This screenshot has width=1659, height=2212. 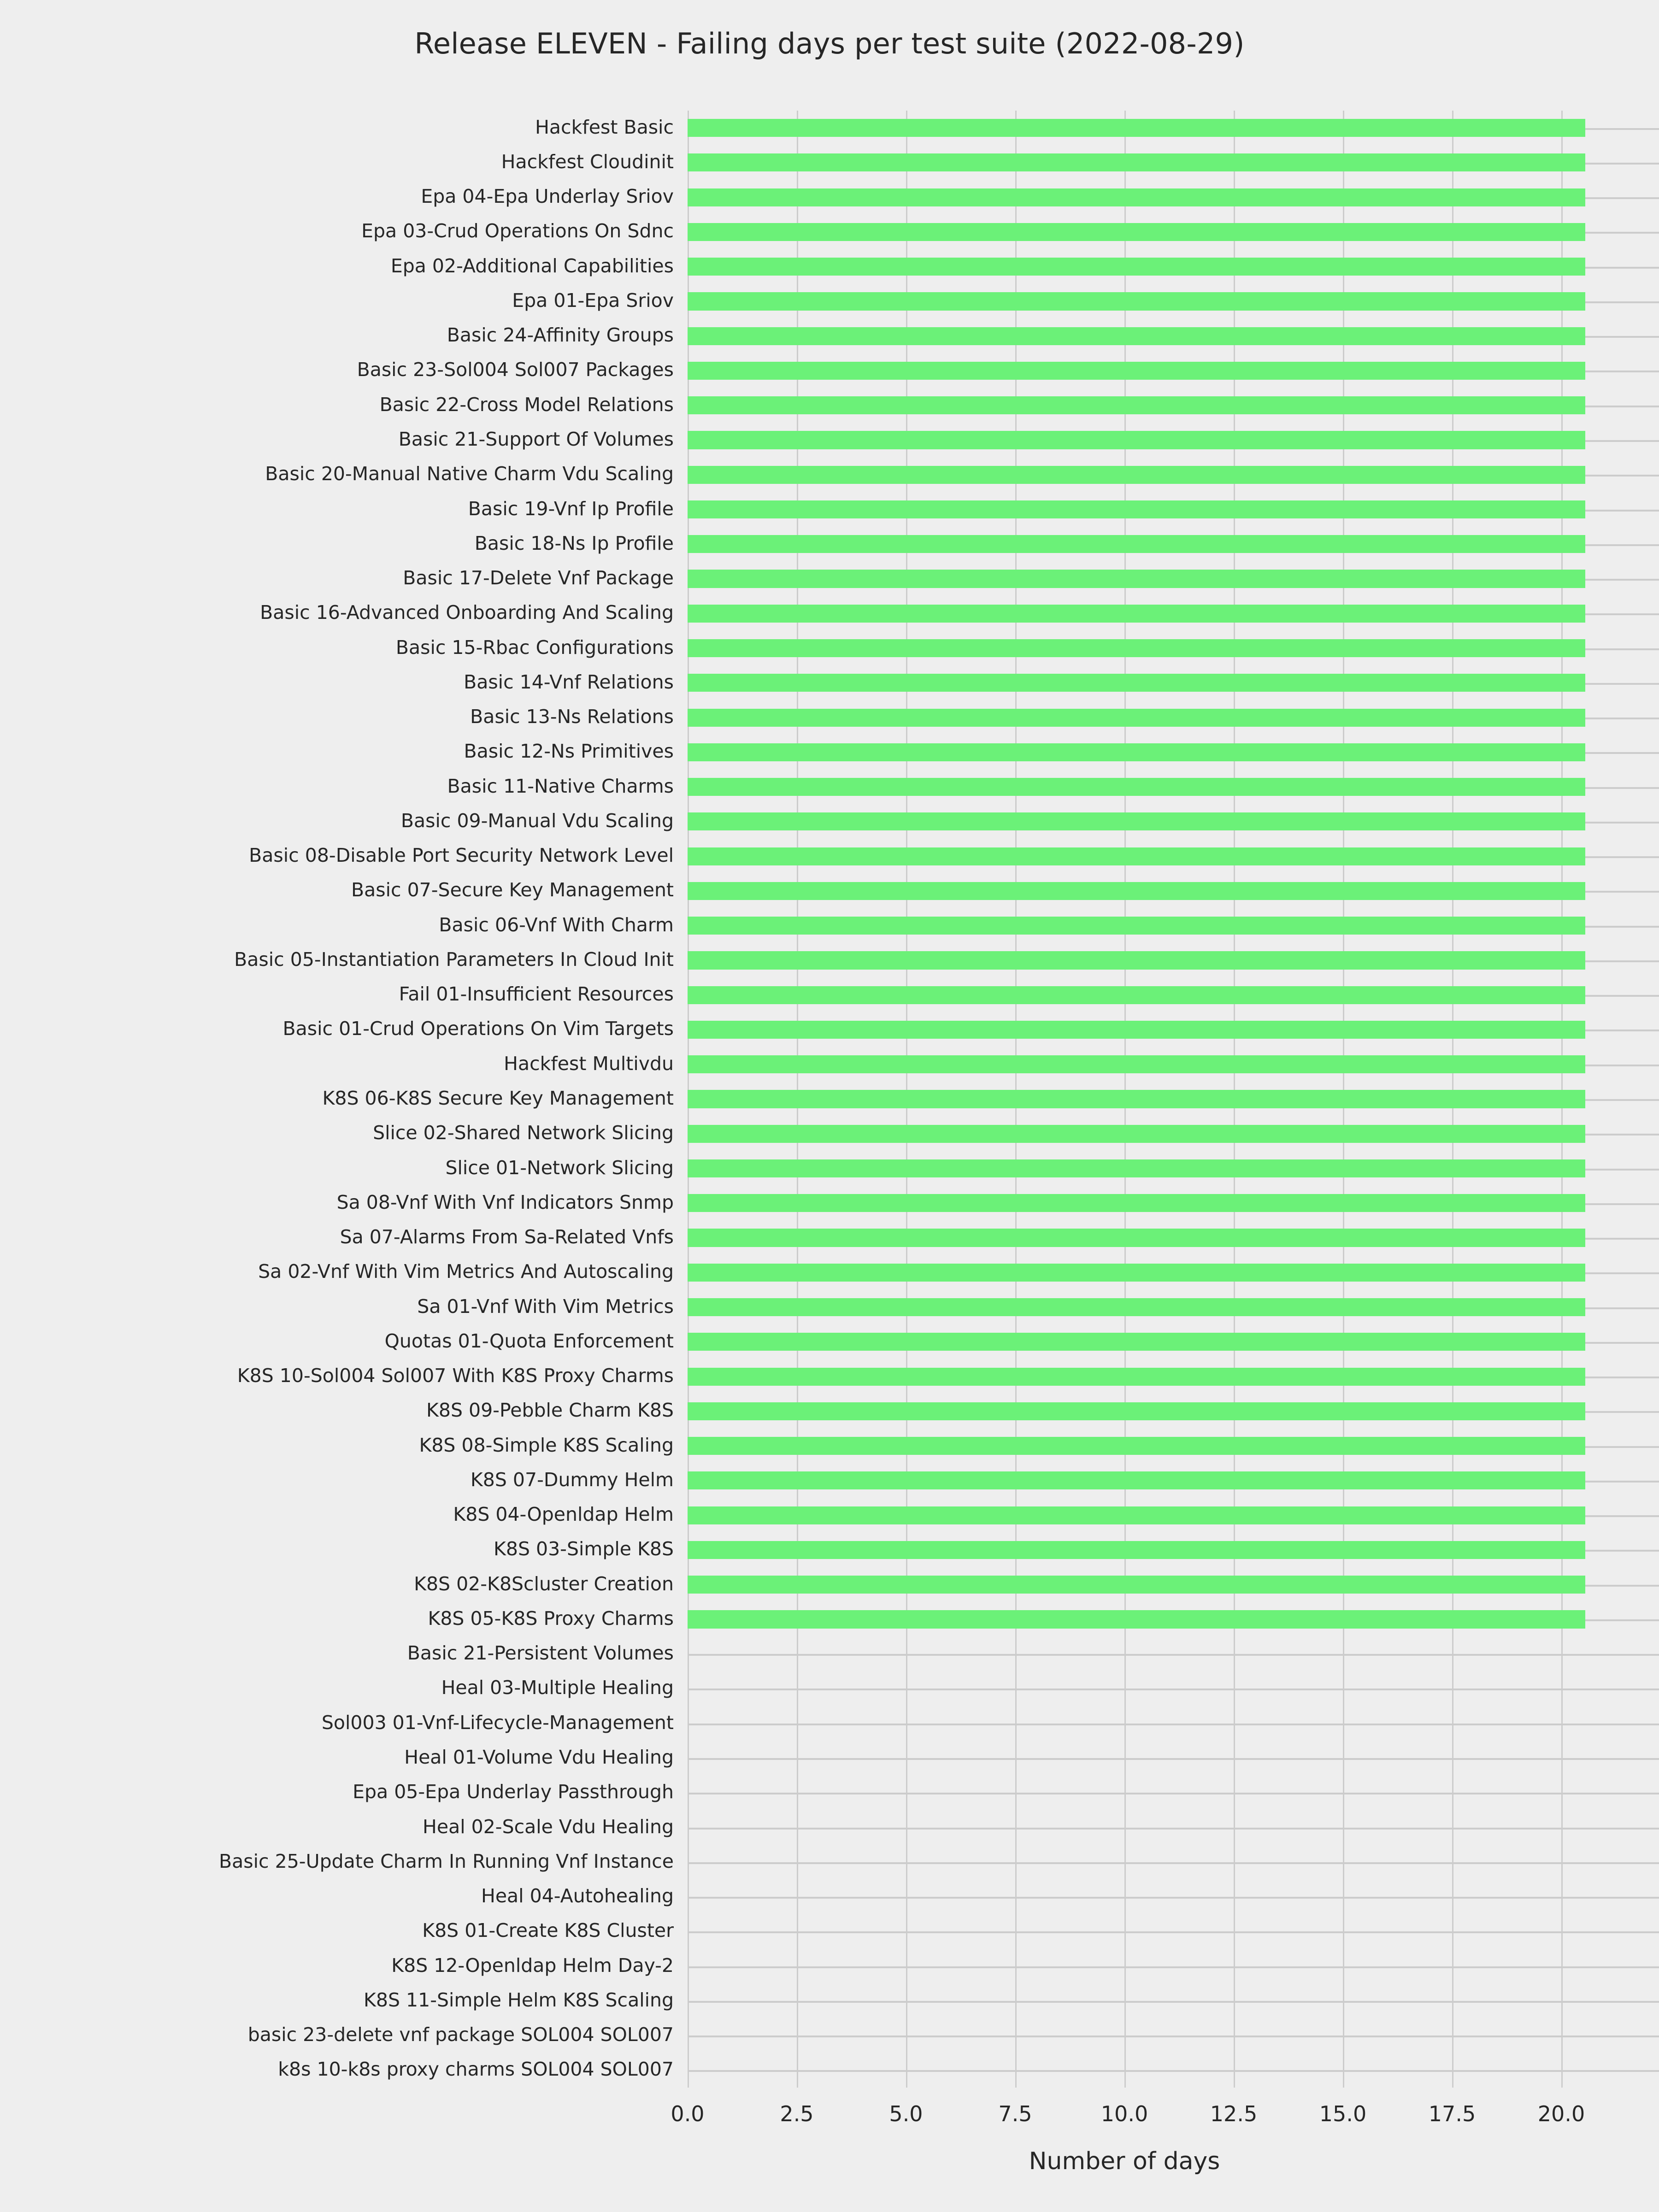 I want to click on y-tick-label: Basic 01-Crud Operations On Vim Targets, so click(x=478, y=1029).